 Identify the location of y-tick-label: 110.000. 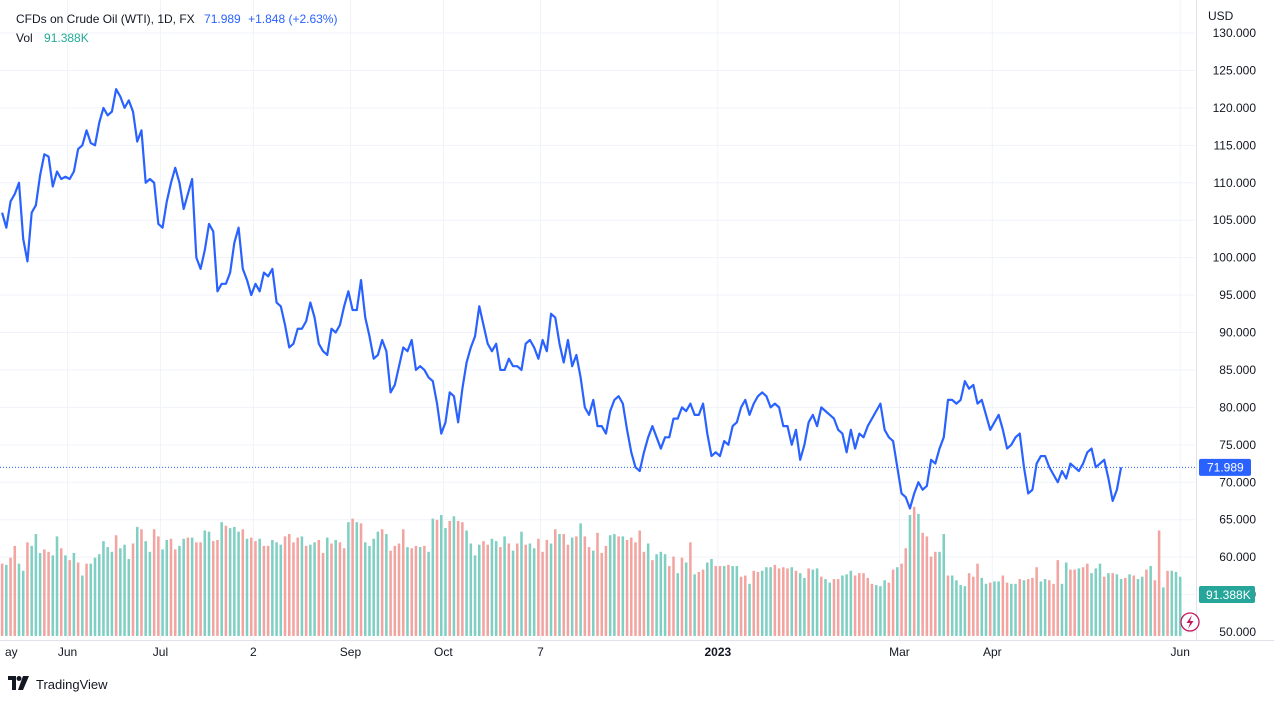
(1235, 183).